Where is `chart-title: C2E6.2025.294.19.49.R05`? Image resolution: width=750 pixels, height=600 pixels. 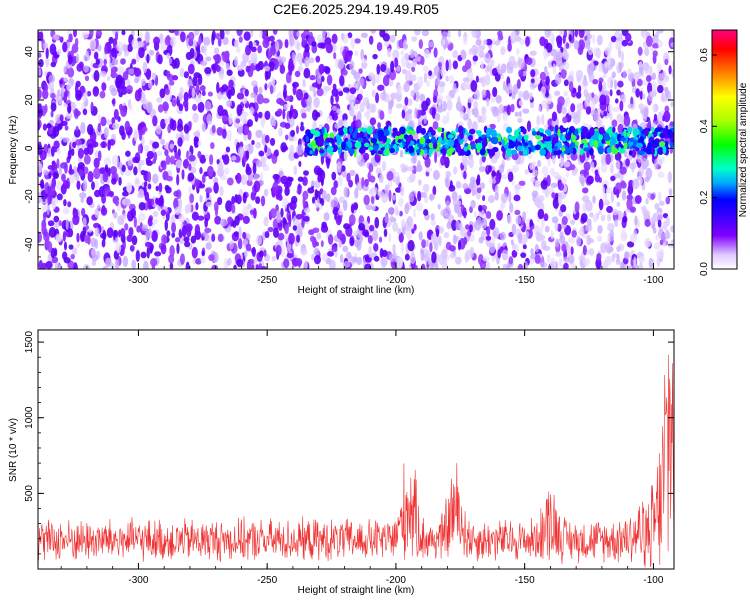 chart-title: C2E6.2025.294.19.49.R05 is located at coordinates (356, 9).